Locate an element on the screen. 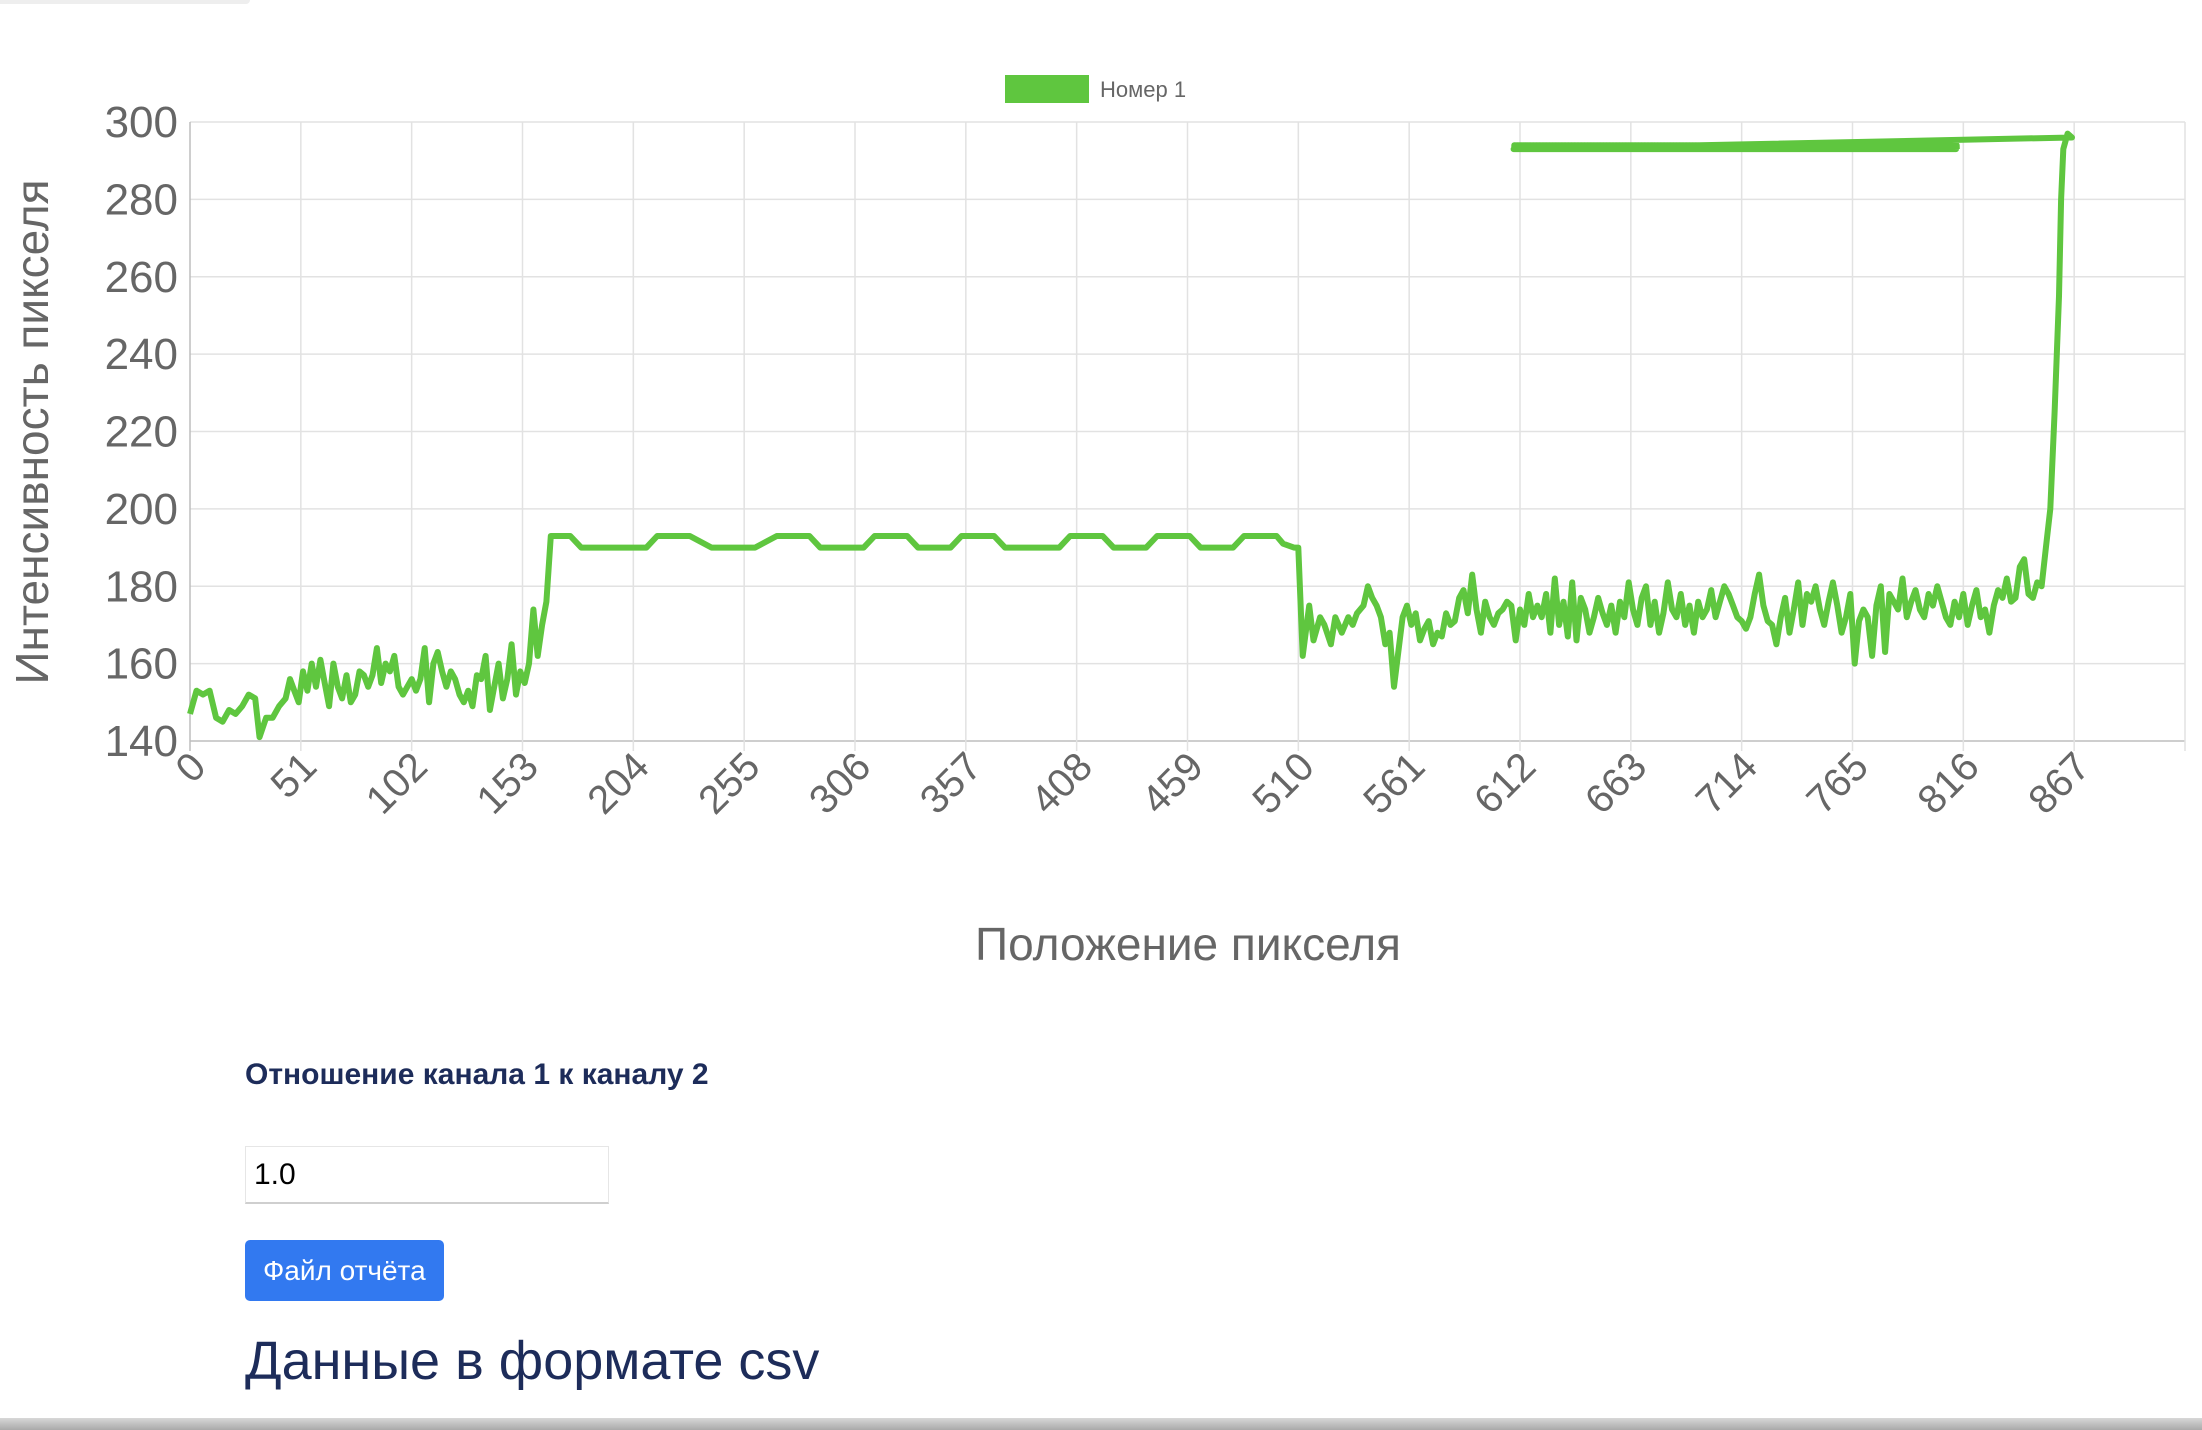  x-tick-label: 765 is located at coordinates (1838, 783).